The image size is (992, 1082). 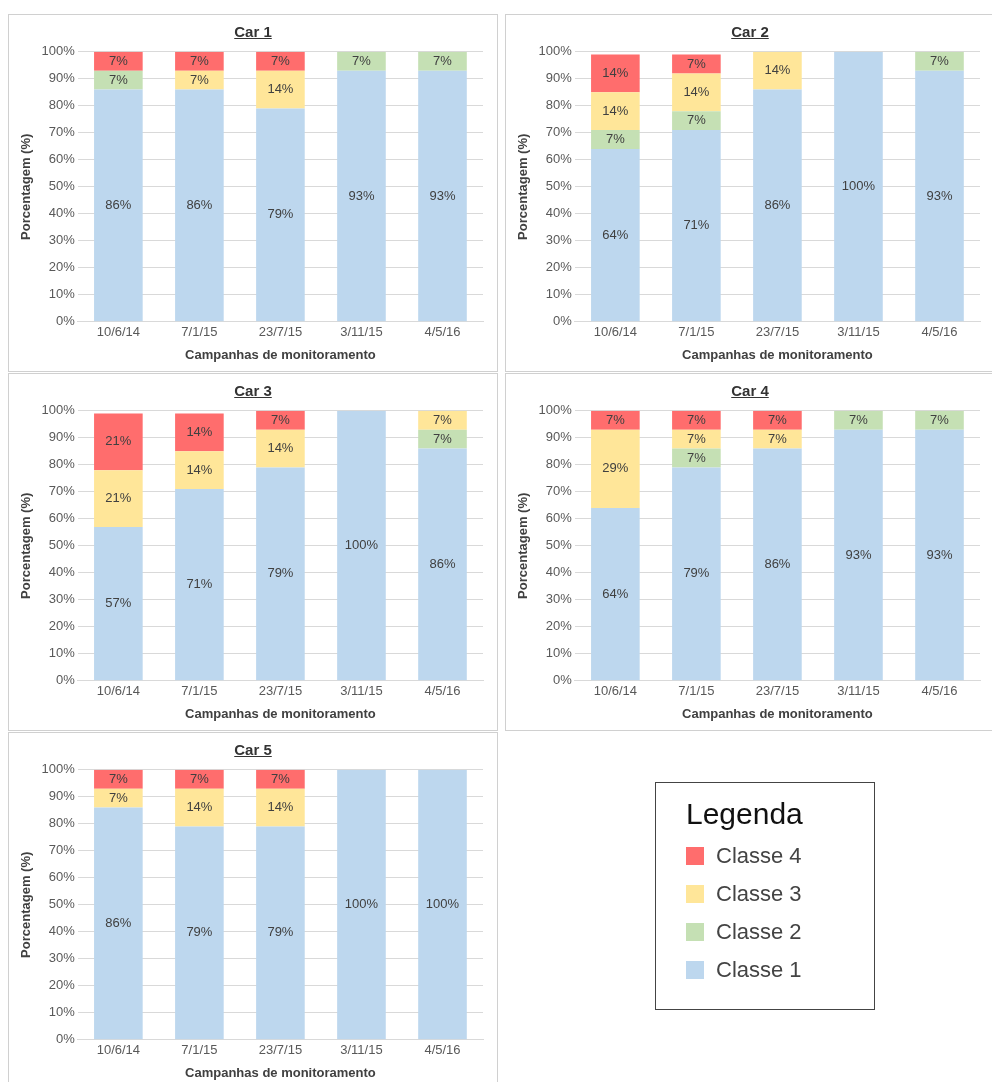 What do you see at coordinates (62, 823) in the screenshot?
I see `y-tick-label: 80%` at bounding box center [62, 823].